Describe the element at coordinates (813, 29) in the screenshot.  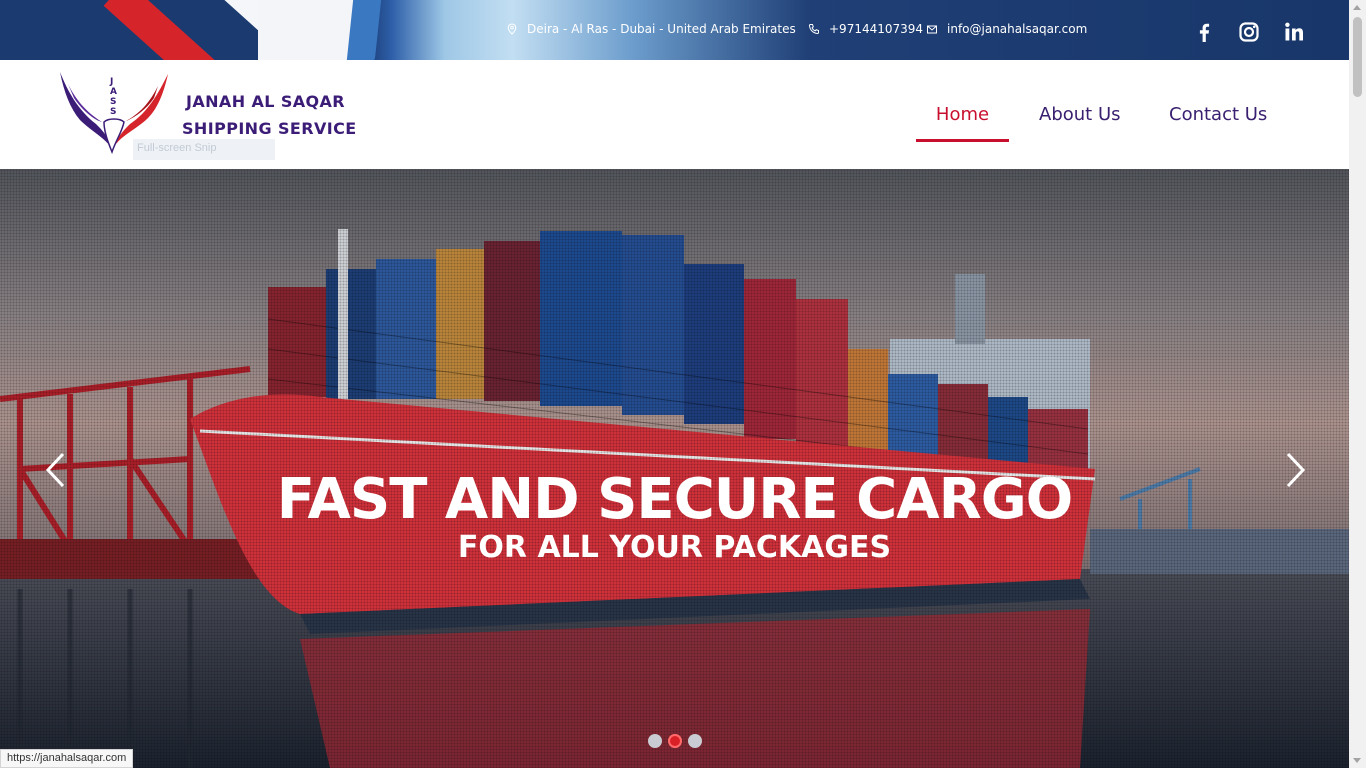
I see `phone-icon` at that location.